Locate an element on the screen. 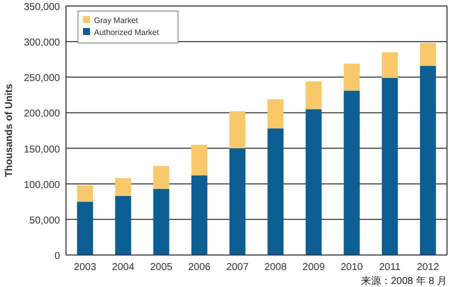 This screenshot has width=450, height=287. x-tick-label: 2004 is located at coordinates (123, 267).